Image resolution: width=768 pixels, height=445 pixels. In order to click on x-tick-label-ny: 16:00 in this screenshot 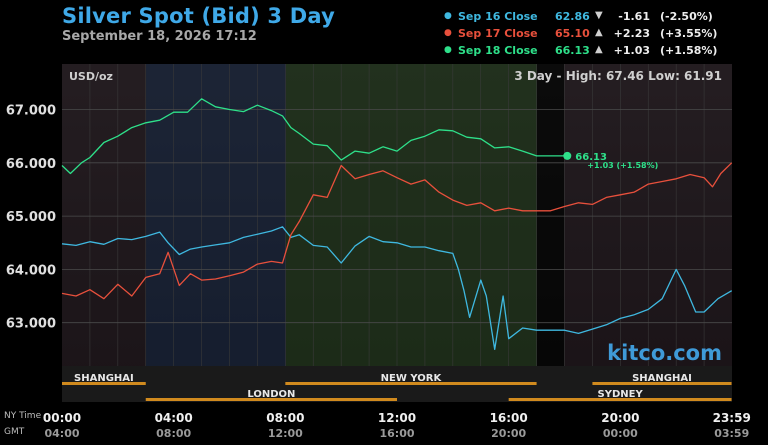, I will do `click(509, 418)`.